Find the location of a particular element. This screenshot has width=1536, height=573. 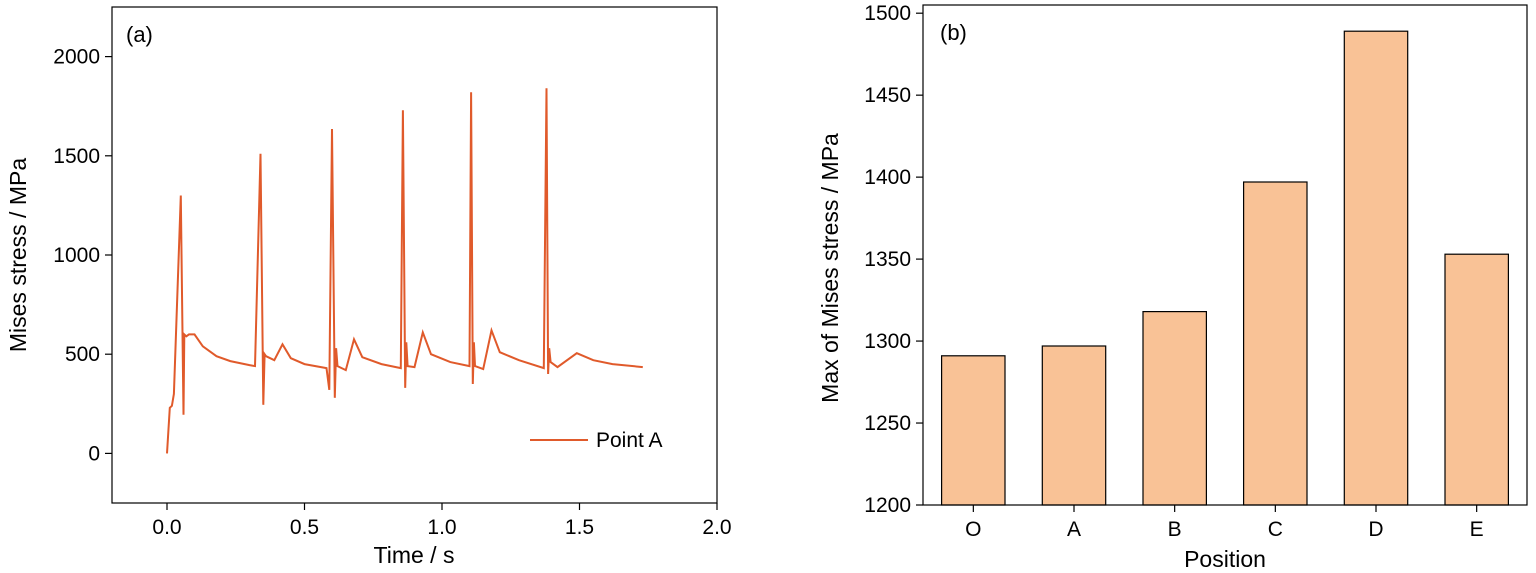

panel-b-x-axis-title: Position is located at coordinates (1225, 559).